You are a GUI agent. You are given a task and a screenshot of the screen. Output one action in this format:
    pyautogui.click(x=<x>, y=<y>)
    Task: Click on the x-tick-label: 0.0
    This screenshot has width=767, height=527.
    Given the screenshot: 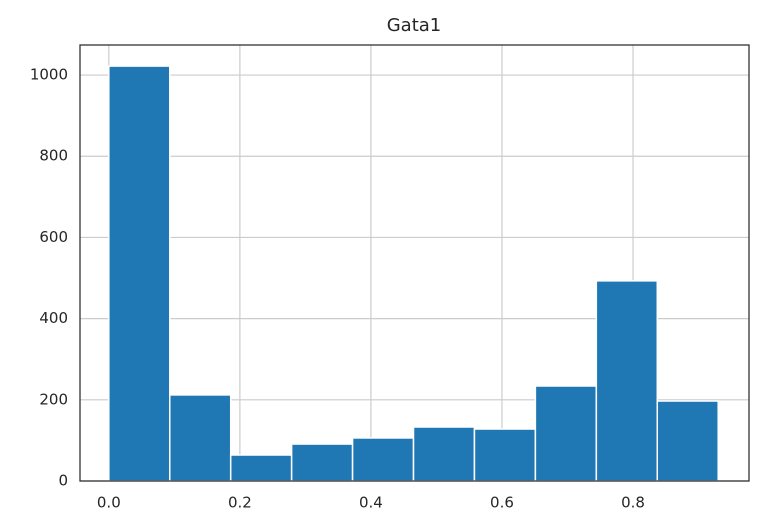 What is the action you would take?
    pyautogui.click(x=109, y=503)
    